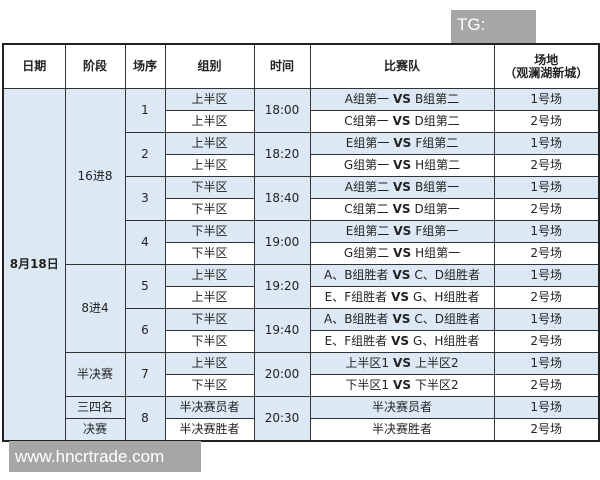 This screenshot has height=480, width=600. What do you see at coordinates (34, 66) in the screenshot?
I see `header-date: 日期` at bounding box center [34, 66].